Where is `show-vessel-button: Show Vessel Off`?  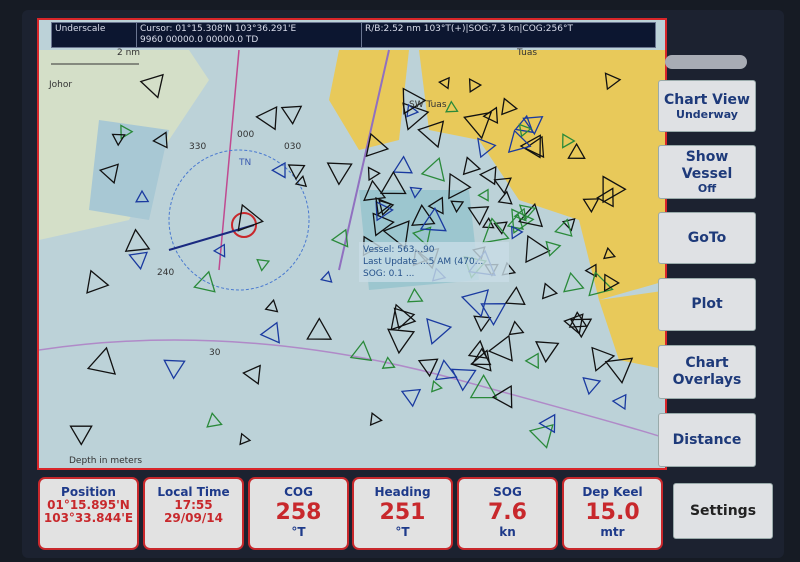
show-vessel-button: Show Vessel Off is located at coordinates (707, 172).